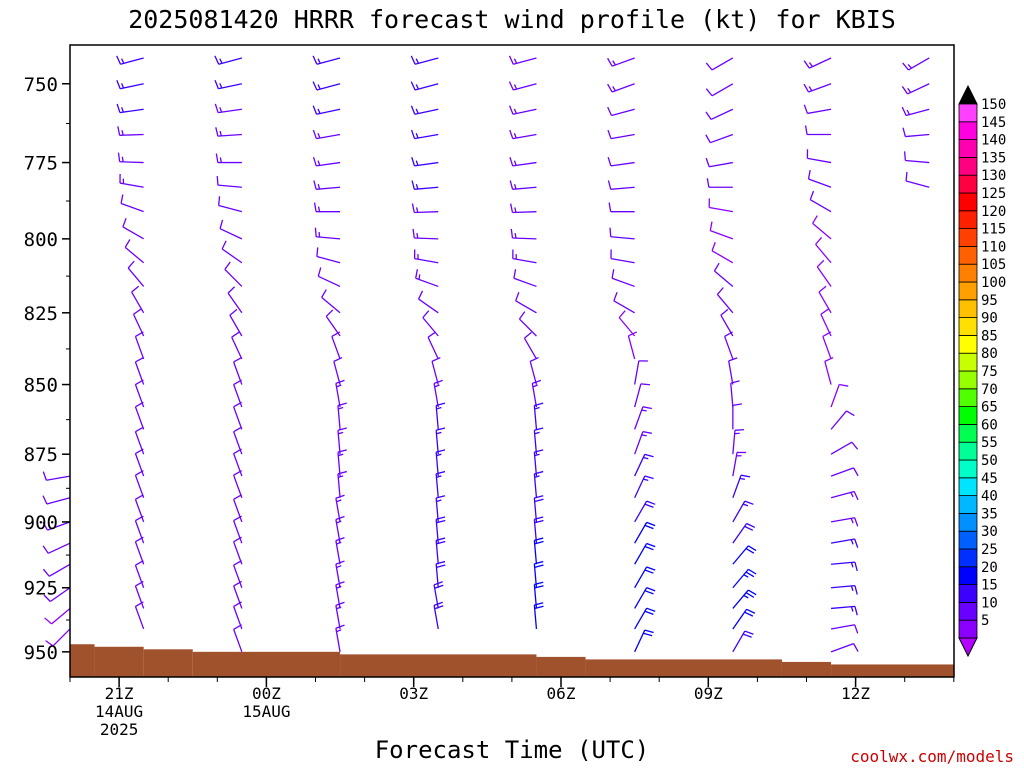  Describe the element at coordinates (993, 176) in the screenshot. I see `colorbar-label: 130` at that location.